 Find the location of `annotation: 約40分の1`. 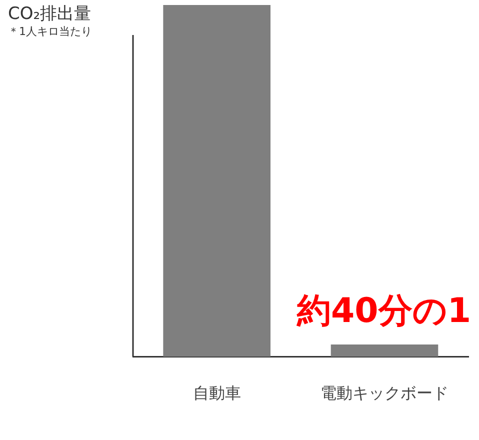

annotation: 約40分の1 is located at coordinates (384, 311).